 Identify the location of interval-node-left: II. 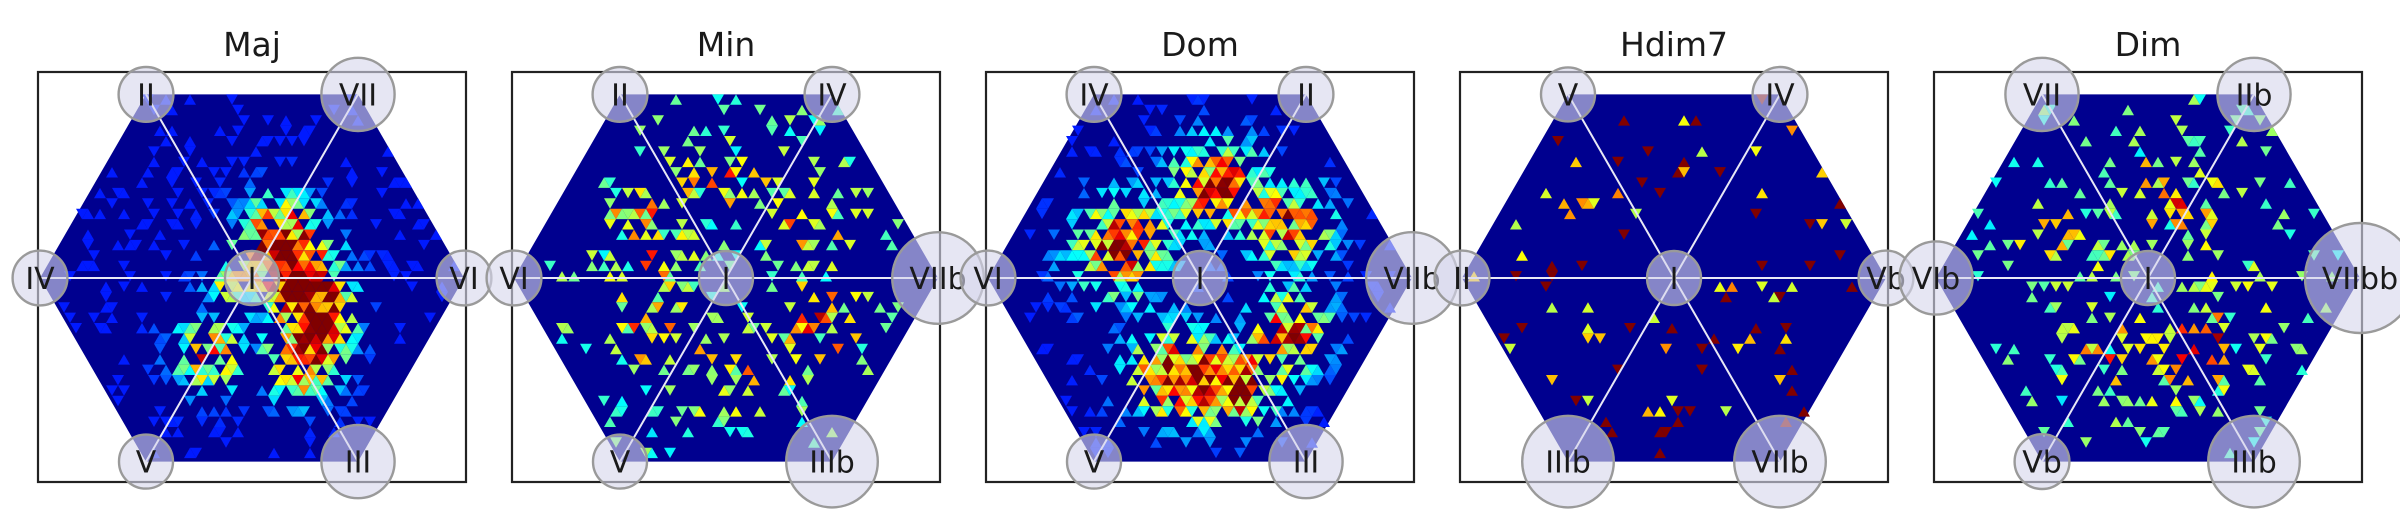
(1462, 278).